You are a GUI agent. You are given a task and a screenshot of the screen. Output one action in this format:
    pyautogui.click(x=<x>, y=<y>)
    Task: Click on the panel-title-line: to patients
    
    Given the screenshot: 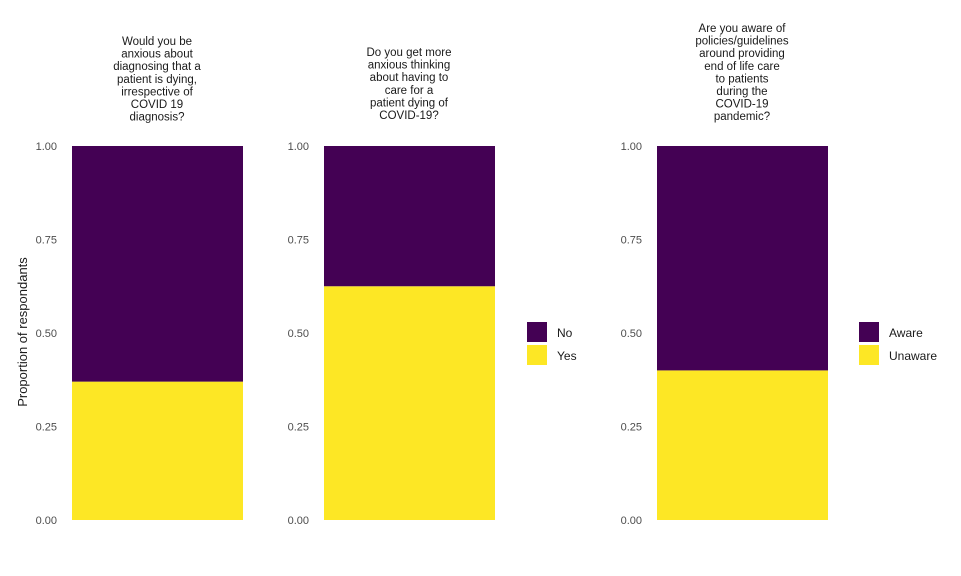 What is the action you would take?
    pyautogui.click(x=741, y=79)
    